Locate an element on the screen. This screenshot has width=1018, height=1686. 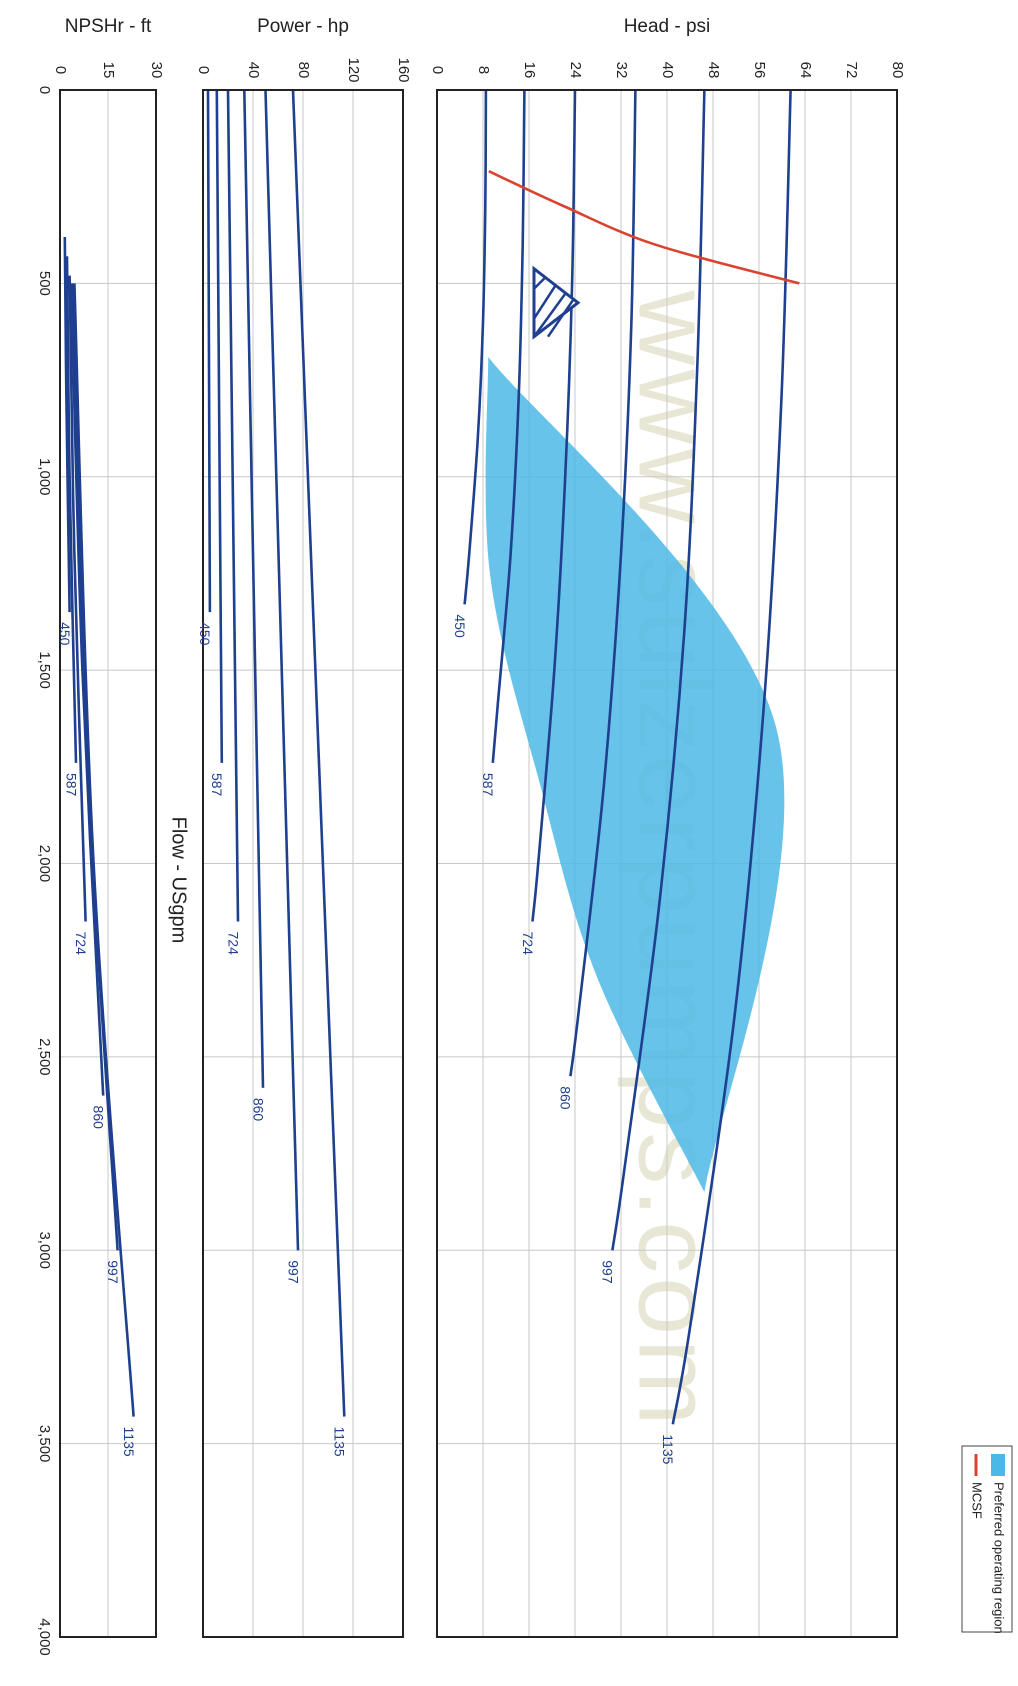
head-curve-label: 860 is located at coordinates (566, 1098).